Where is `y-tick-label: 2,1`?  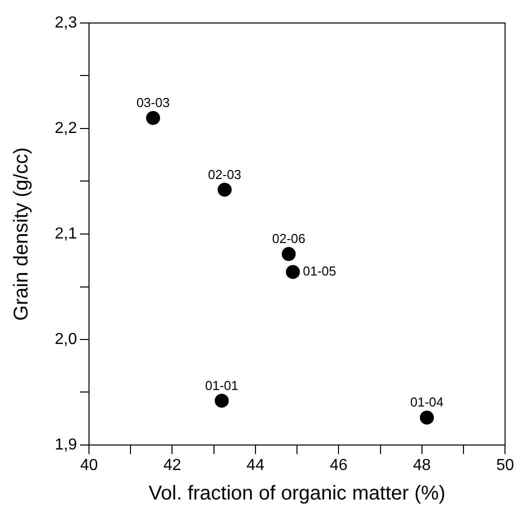 y-tick-label: 2,1 is located at coordinates (66, 233).